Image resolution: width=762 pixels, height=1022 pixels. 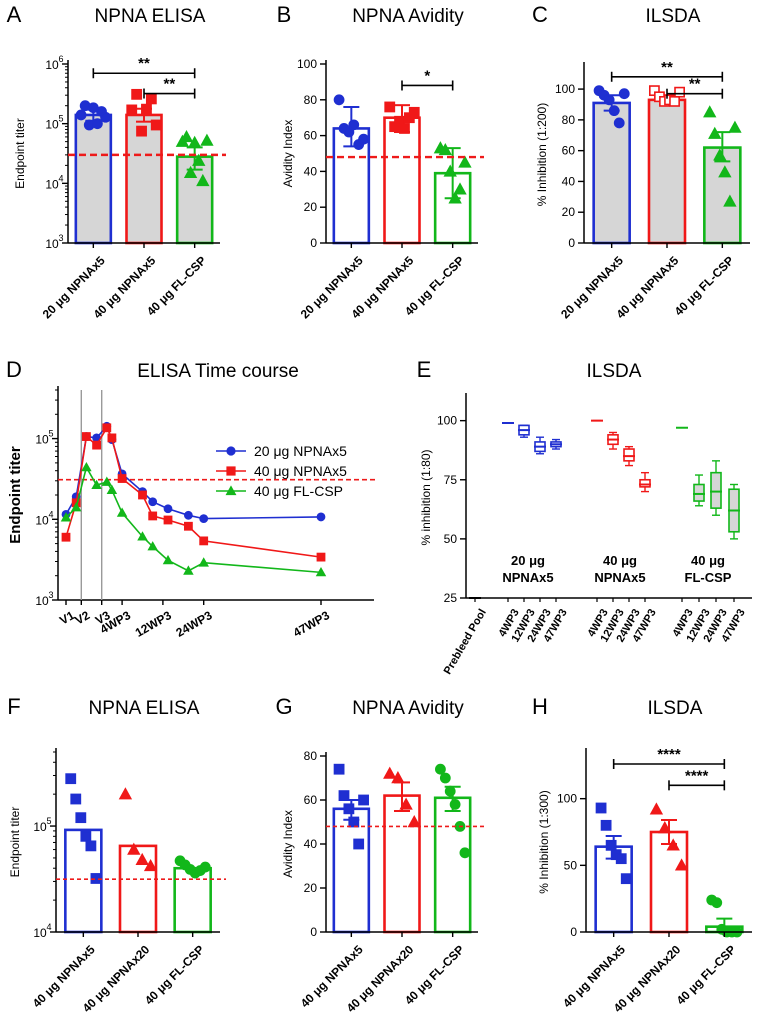 What do you see at coordinates (708, 577) in the screenshot?
I see `group-label: FL-CSP` at bounding box center [708, 577].